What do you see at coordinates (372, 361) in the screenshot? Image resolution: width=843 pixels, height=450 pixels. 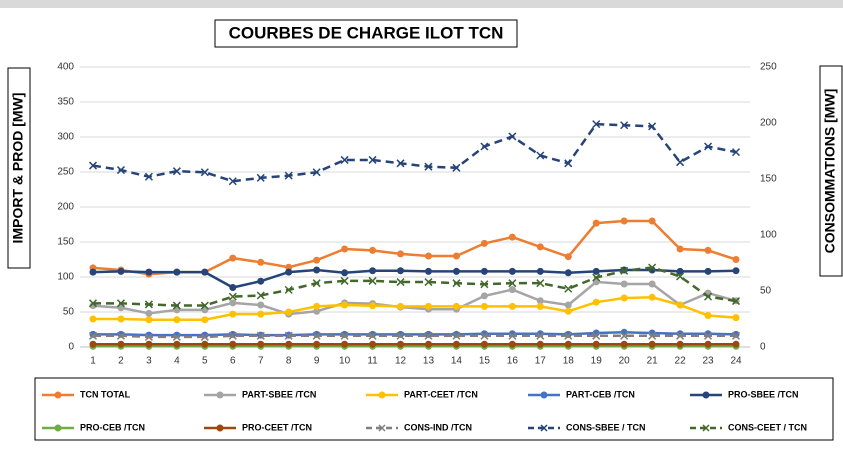 I see `x-tick-label: 11` at bounding box center [372, 361].